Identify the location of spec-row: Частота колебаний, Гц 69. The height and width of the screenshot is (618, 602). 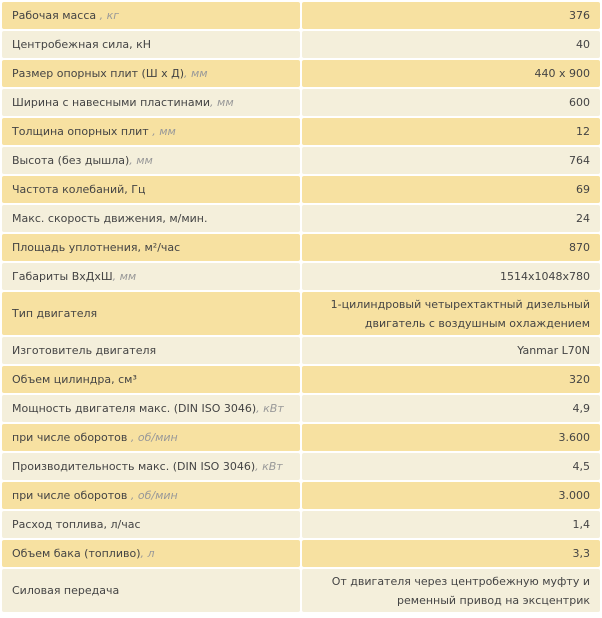
(301, 189).